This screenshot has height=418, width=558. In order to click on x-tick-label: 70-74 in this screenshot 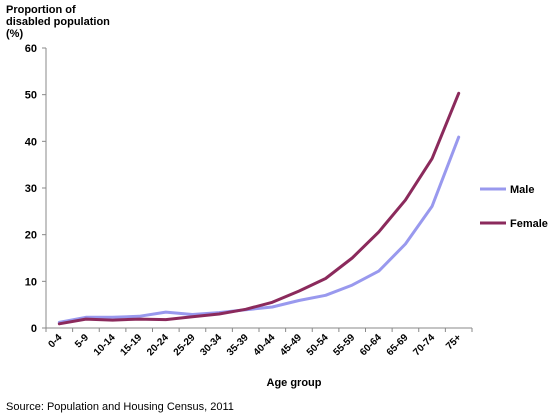, I will do `click(424, 345)`.